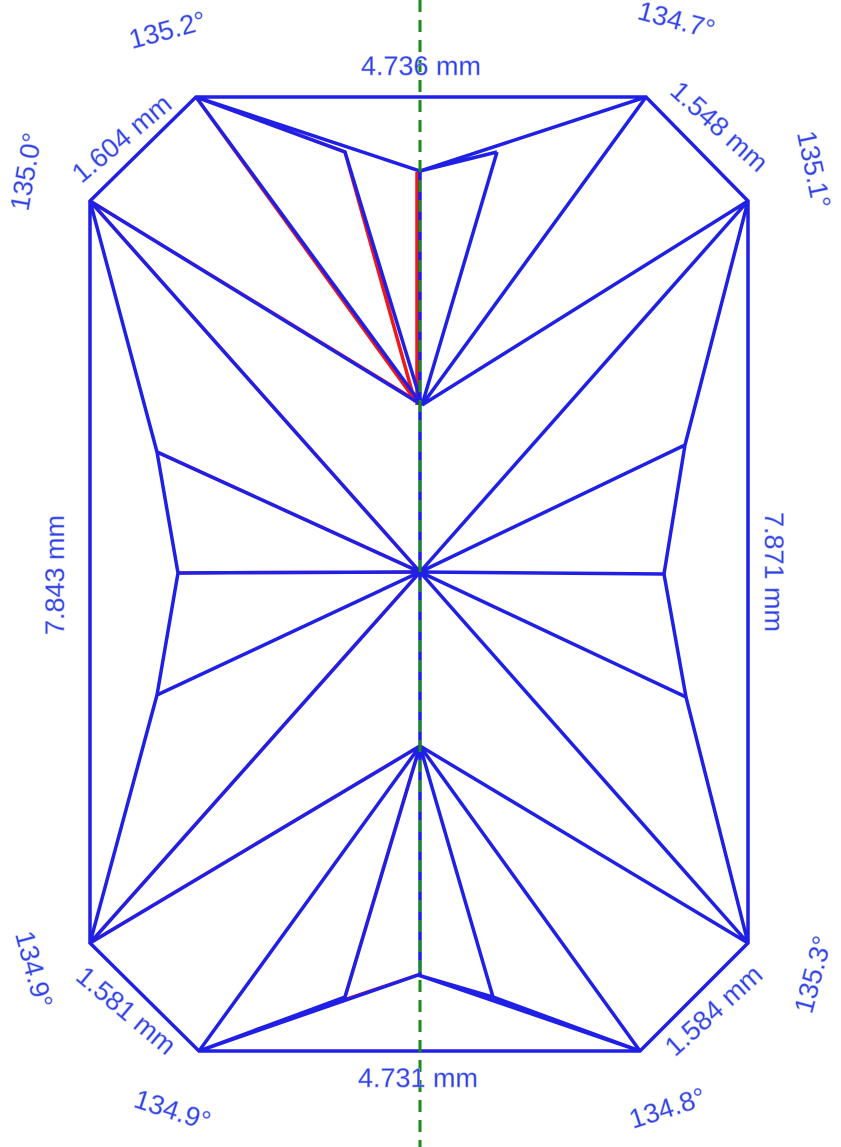 The width and height of the screenshot is (841, 1147). What do you see at coordinates (26, 171) in the screenshot?
I see `angle: 135.0°` at bounding box center [26, 171].